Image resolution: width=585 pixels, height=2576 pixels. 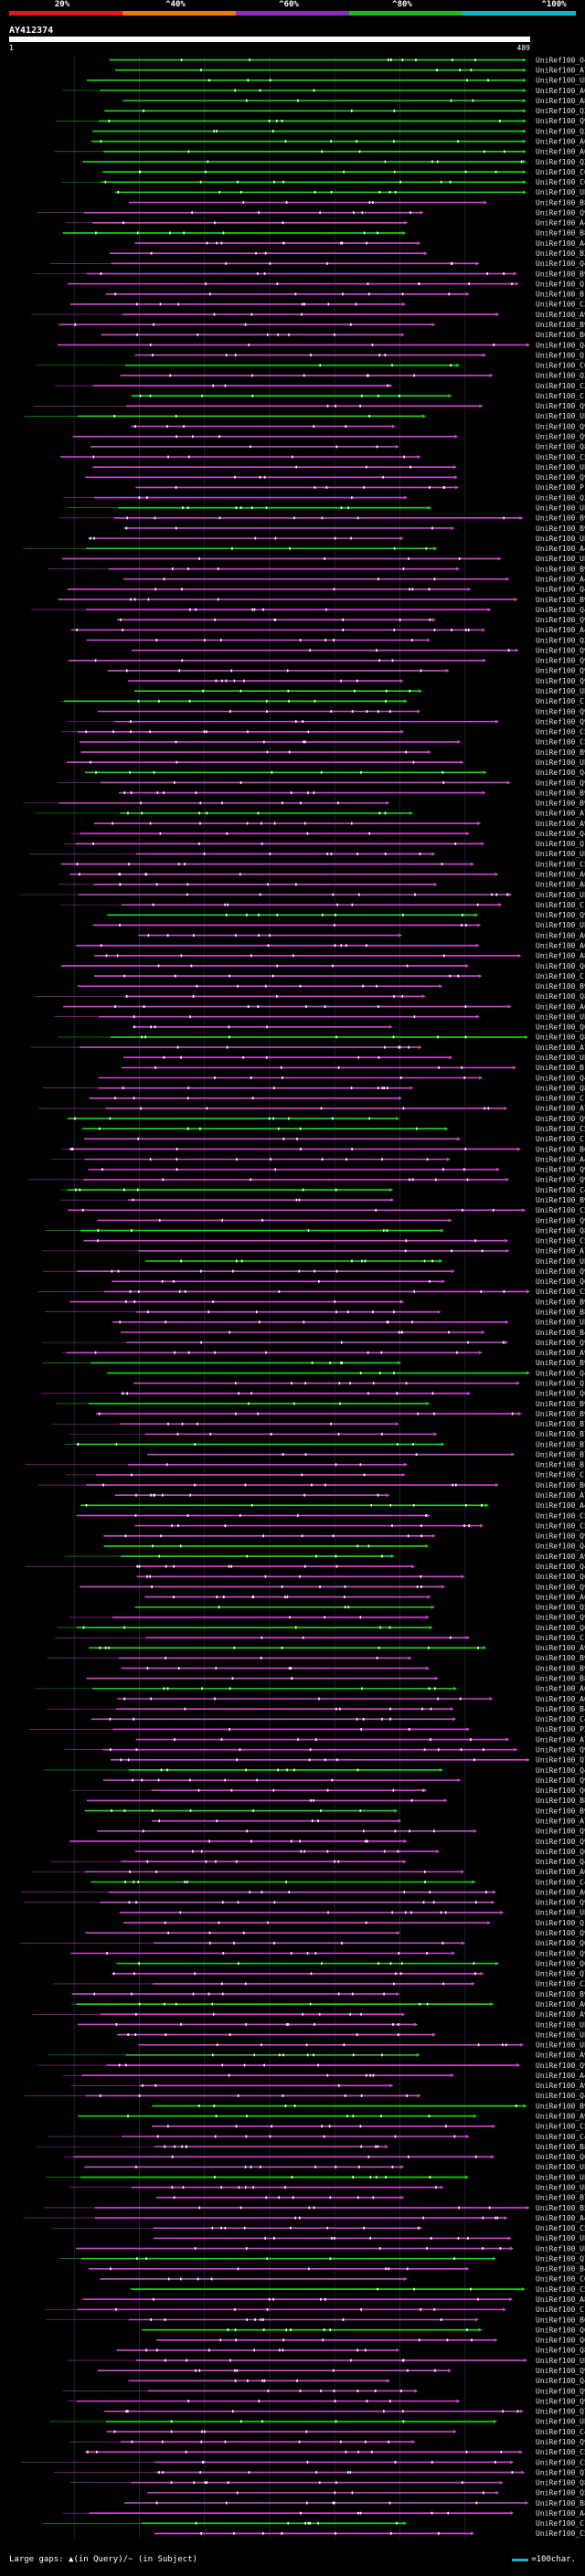 What do you see at coordinates (561, 1628) in the screenshot?
I see `hit-label: UniRef100_Q0Q046` at bounding box center [561, 1628].